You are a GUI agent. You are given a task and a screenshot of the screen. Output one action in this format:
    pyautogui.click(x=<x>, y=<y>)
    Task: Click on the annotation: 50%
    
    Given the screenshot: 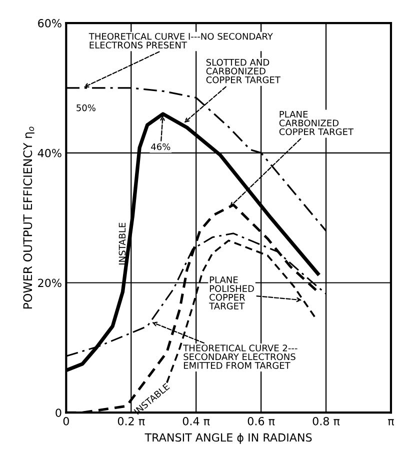 What is the action you would take?
    pyautogui.click(x=86, y=108)
    